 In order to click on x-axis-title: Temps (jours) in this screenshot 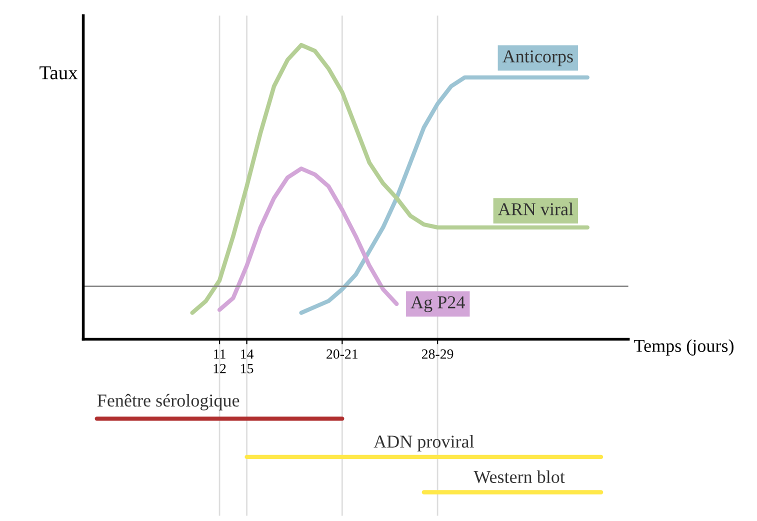, I will do `click(684, 347)`.